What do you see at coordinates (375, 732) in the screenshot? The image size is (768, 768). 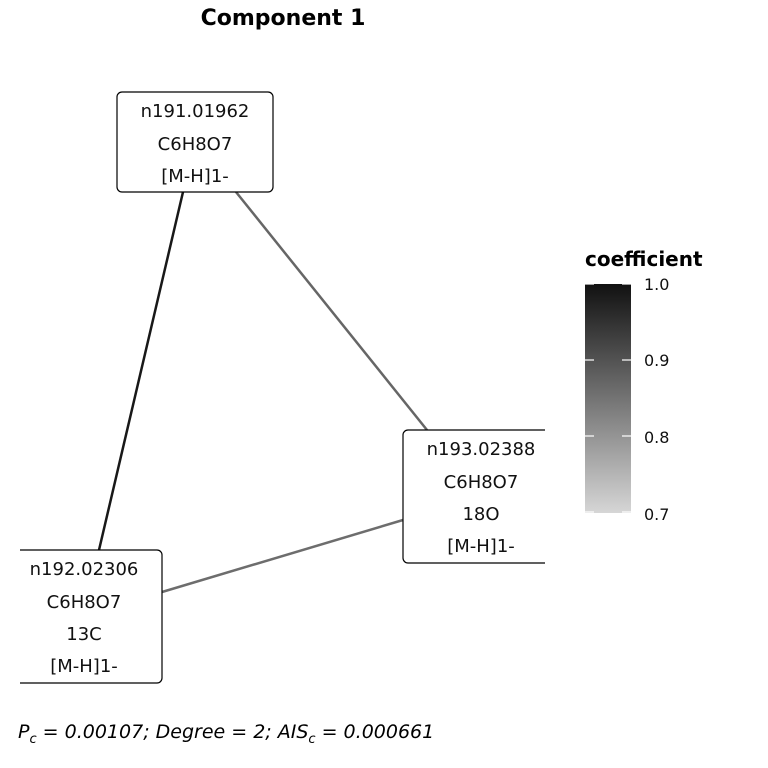 I see `ais-value-text: = 0.000661` at bounding box center [375, 732].